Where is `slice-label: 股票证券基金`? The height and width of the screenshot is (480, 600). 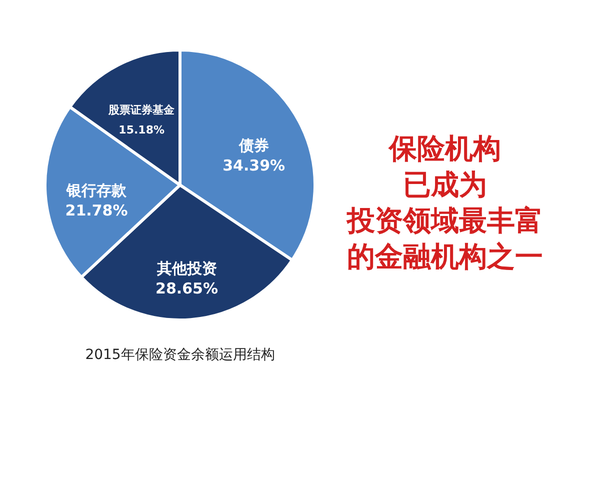 slice-label: 股票证券基金 is located at coordinates (142, 110).